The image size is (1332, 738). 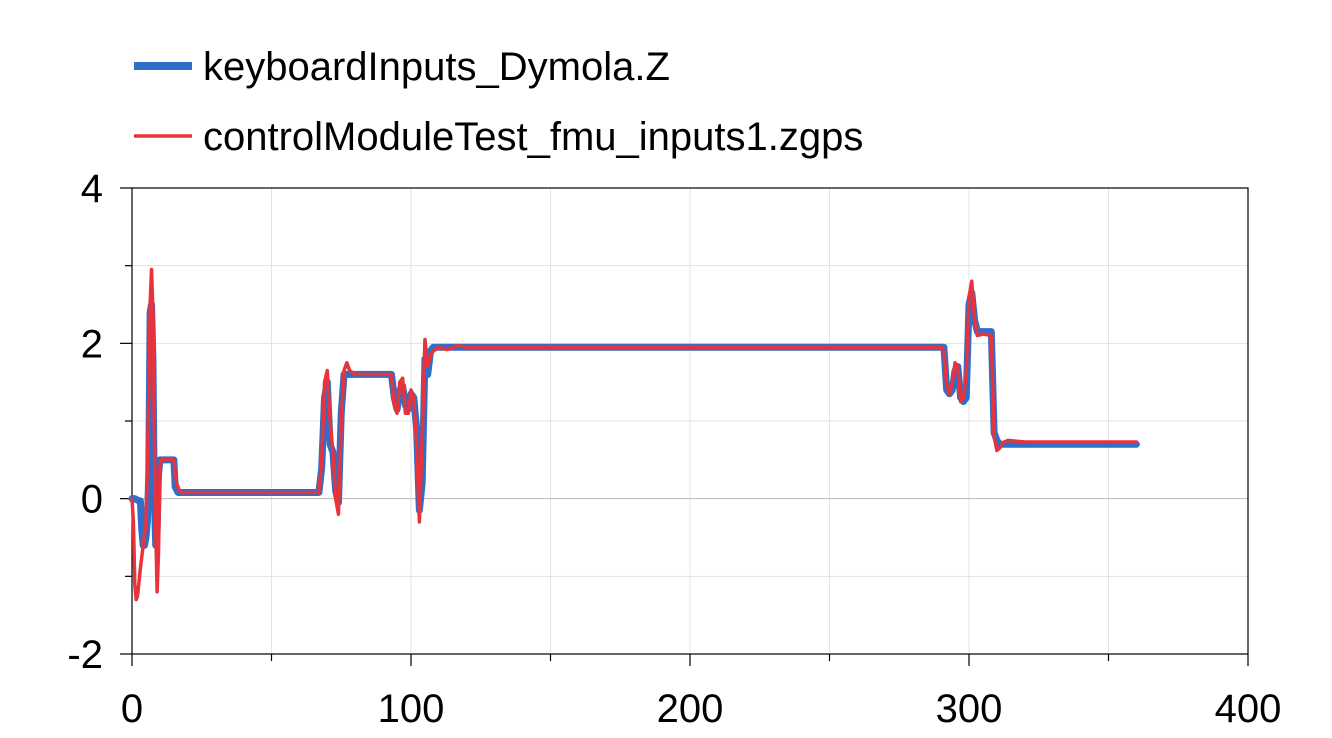 I want to click on x-tick-label: 0, so click(x=132, y=709).